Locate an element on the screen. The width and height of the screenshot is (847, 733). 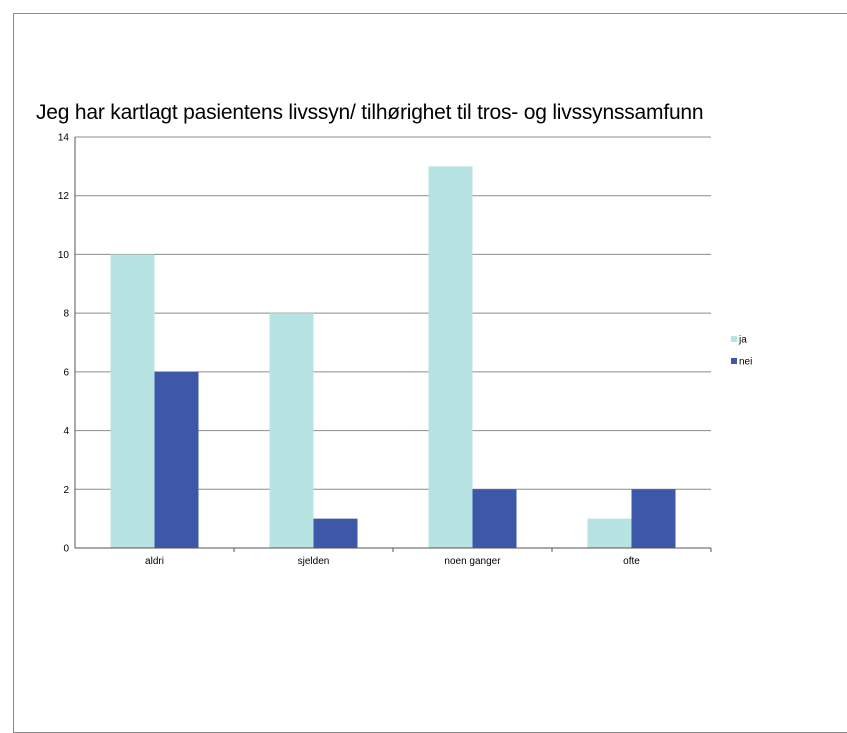
y-tick-label: 2 is located at coordinates (66, 490).